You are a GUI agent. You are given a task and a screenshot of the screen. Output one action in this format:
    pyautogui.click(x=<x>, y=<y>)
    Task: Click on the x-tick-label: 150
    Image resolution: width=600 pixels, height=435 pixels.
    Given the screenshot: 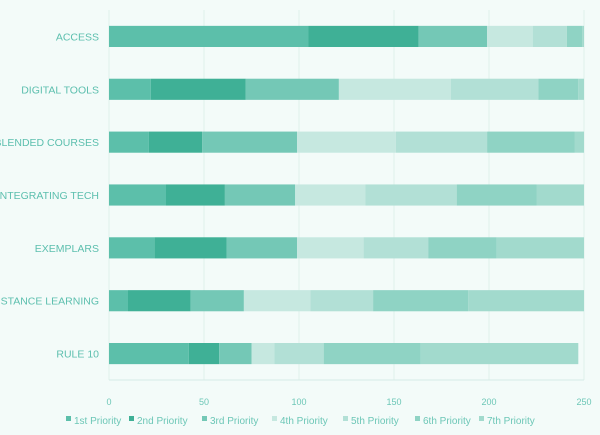 What is the action you would take?
    pyautogui.click(x=393, y=402)
    